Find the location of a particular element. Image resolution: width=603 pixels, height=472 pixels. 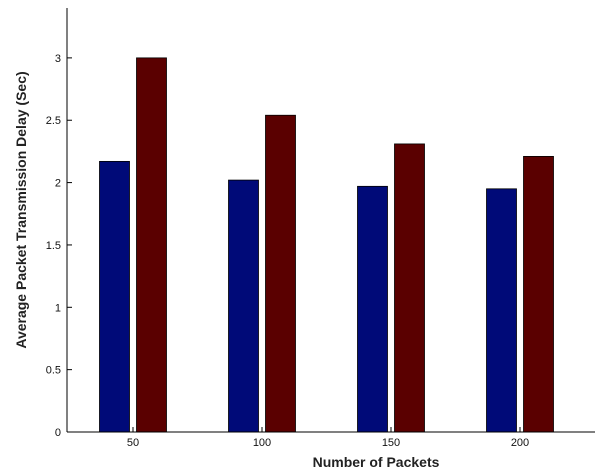

x-axis-ticks: 50 100 150 200 is located at coordinates (328, 438).